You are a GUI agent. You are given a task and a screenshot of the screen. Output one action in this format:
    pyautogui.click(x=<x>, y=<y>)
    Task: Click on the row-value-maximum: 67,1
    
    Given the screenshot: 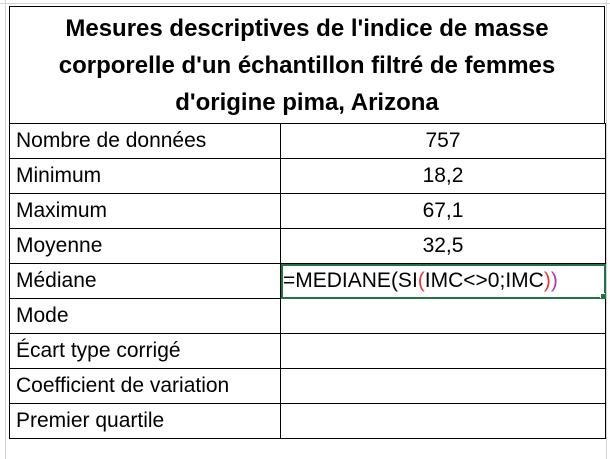 What is the action you would take?
    pyautogui.click(x=443, y=211)
    